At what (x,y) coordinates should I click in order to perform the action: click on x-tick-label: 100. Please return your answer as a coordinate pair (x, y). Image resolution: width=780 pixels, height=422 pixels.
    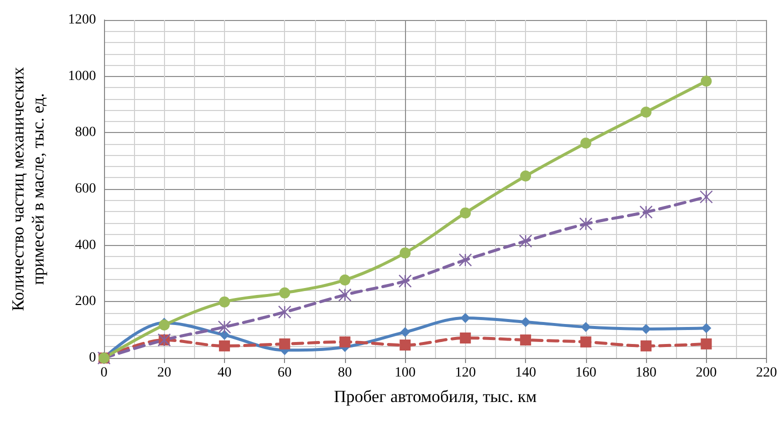
    Looking at the image, I should click on (405, 373).